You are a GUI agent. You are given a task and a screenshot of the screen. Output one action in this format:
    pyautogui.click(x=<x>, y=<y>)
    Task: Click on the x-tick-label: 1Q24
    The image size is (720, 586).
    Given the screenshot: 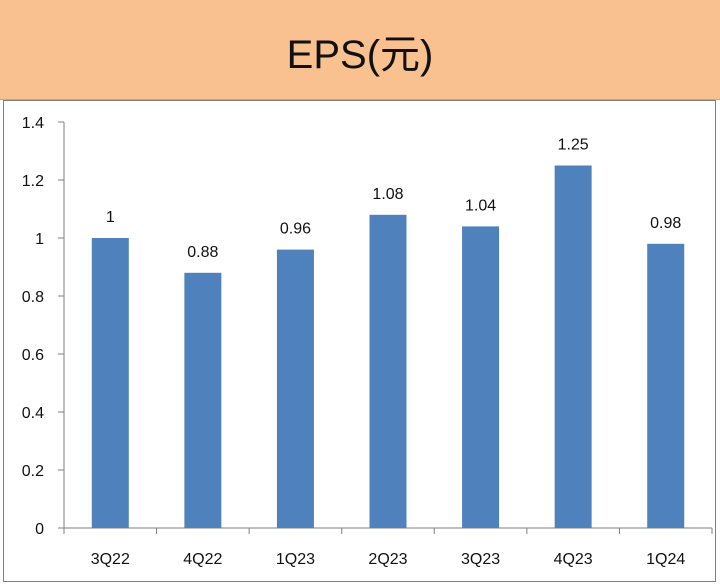 What is the action you would take?
    pyautogui.click(x=665, y=559)
    